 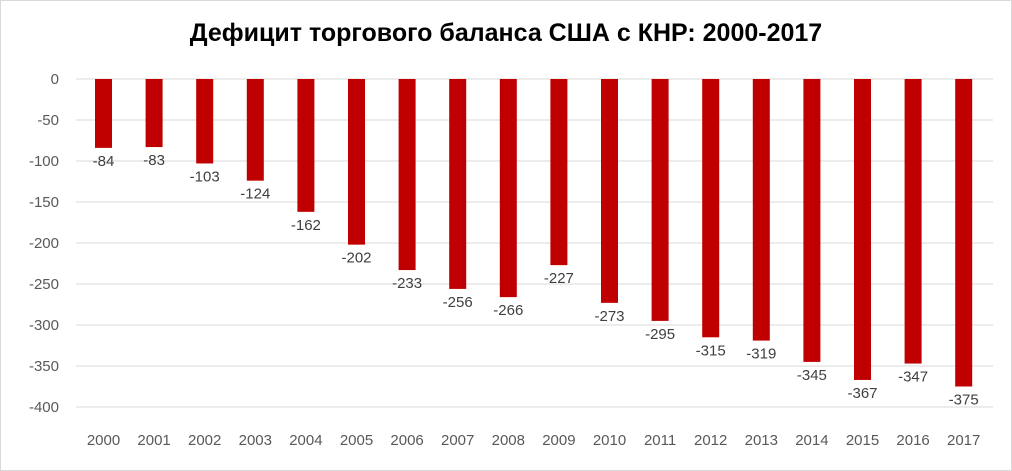 I want to click on data-label: -84, so click(x=104, y=161).